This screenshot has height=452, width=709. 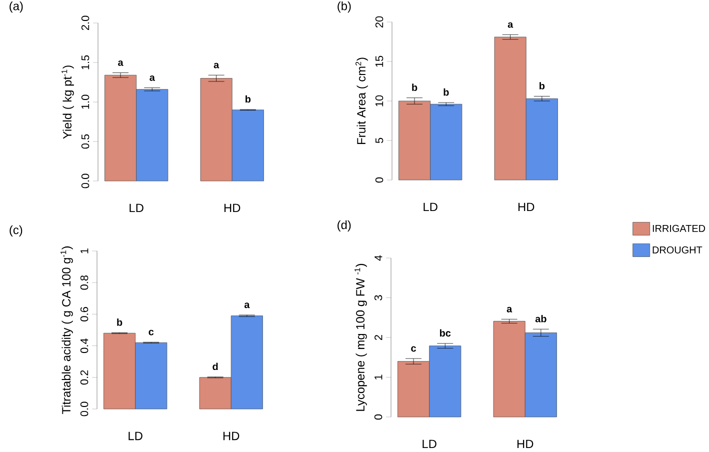 What do you see at coordinates (379, 22) in the screenshot?
I see `y-tick-label: 20` at bounding box center [379, 22].